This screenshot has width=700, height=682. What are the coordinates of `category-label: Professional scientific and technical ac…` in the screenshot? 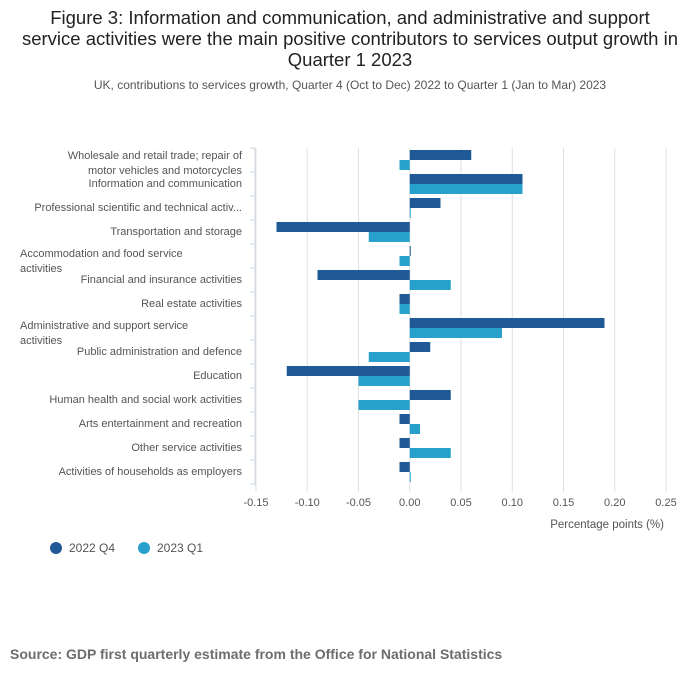 It's located at (138, 208).